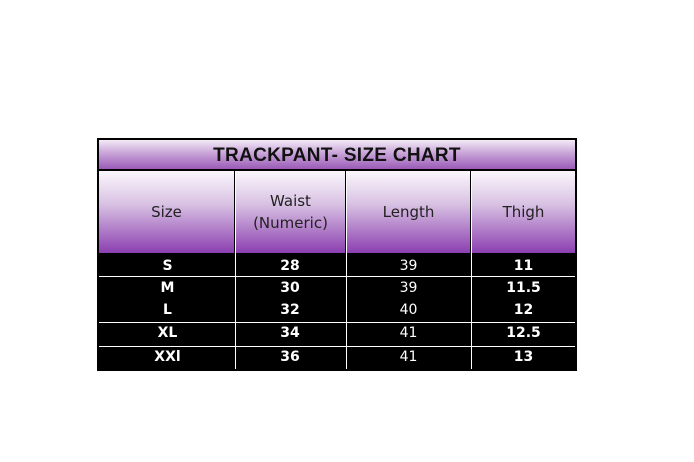 The width and height of the screenshot is (694, 462). I want to click on cell-thigh: 12.5, so click(523, 333).